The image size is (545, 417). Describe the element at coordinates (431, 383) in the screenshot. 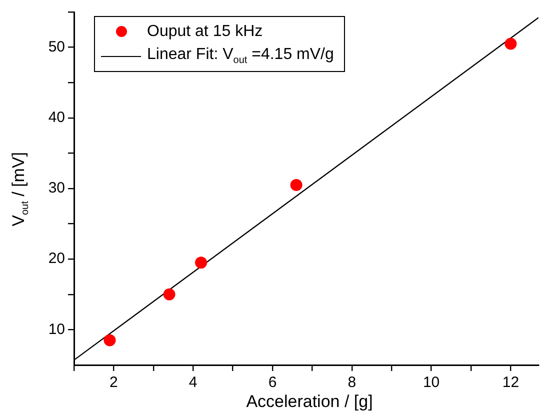

I see `x-tick-label: 10` at that location.